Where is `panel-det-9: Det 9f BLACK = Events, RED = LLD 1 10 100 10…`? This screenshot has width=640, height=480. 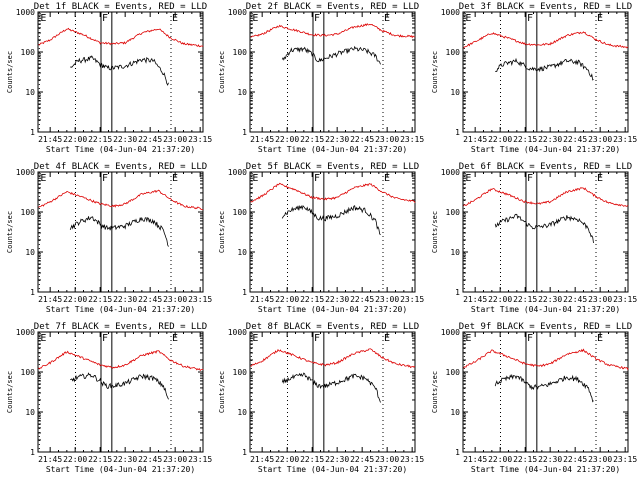 panel-det-9: Det 9f BLACK = Events, RED = LLD 1 10 100 10… is located at coordinates (534, 398).